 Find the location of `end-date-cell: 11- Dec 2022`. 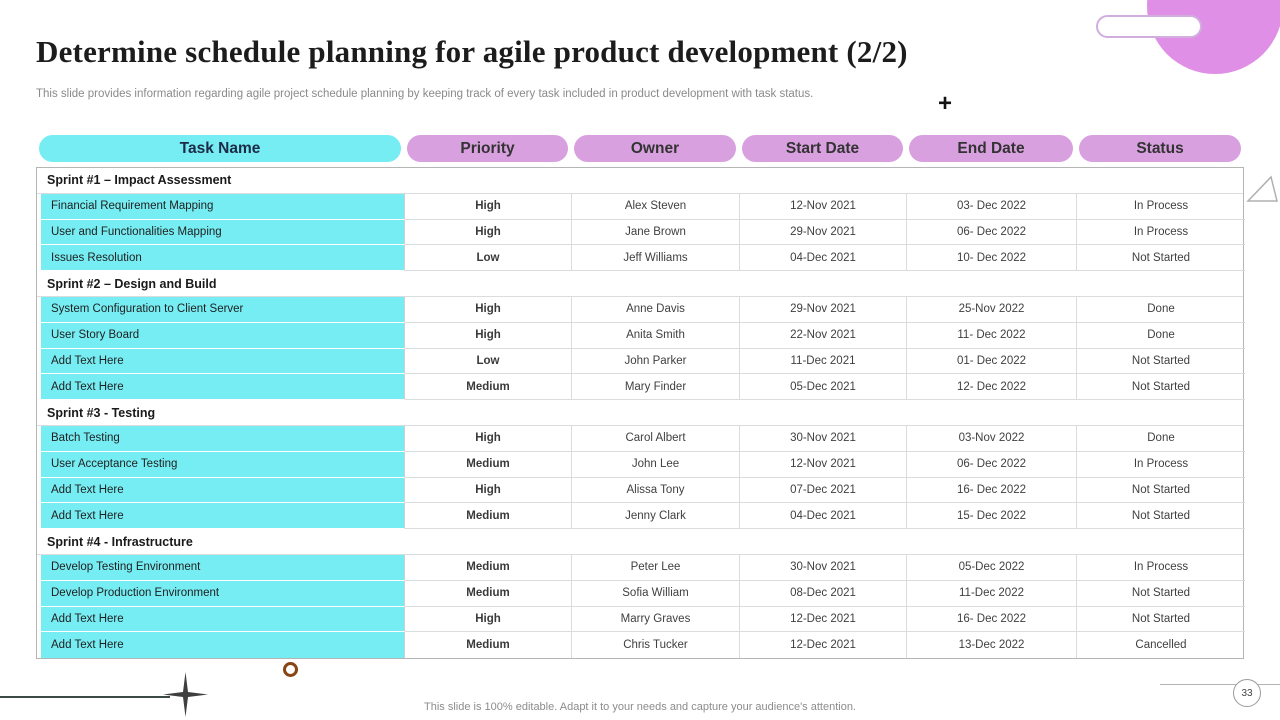

end-date-cell: 11- Dec 2022 is located at coordinates (992, 335).